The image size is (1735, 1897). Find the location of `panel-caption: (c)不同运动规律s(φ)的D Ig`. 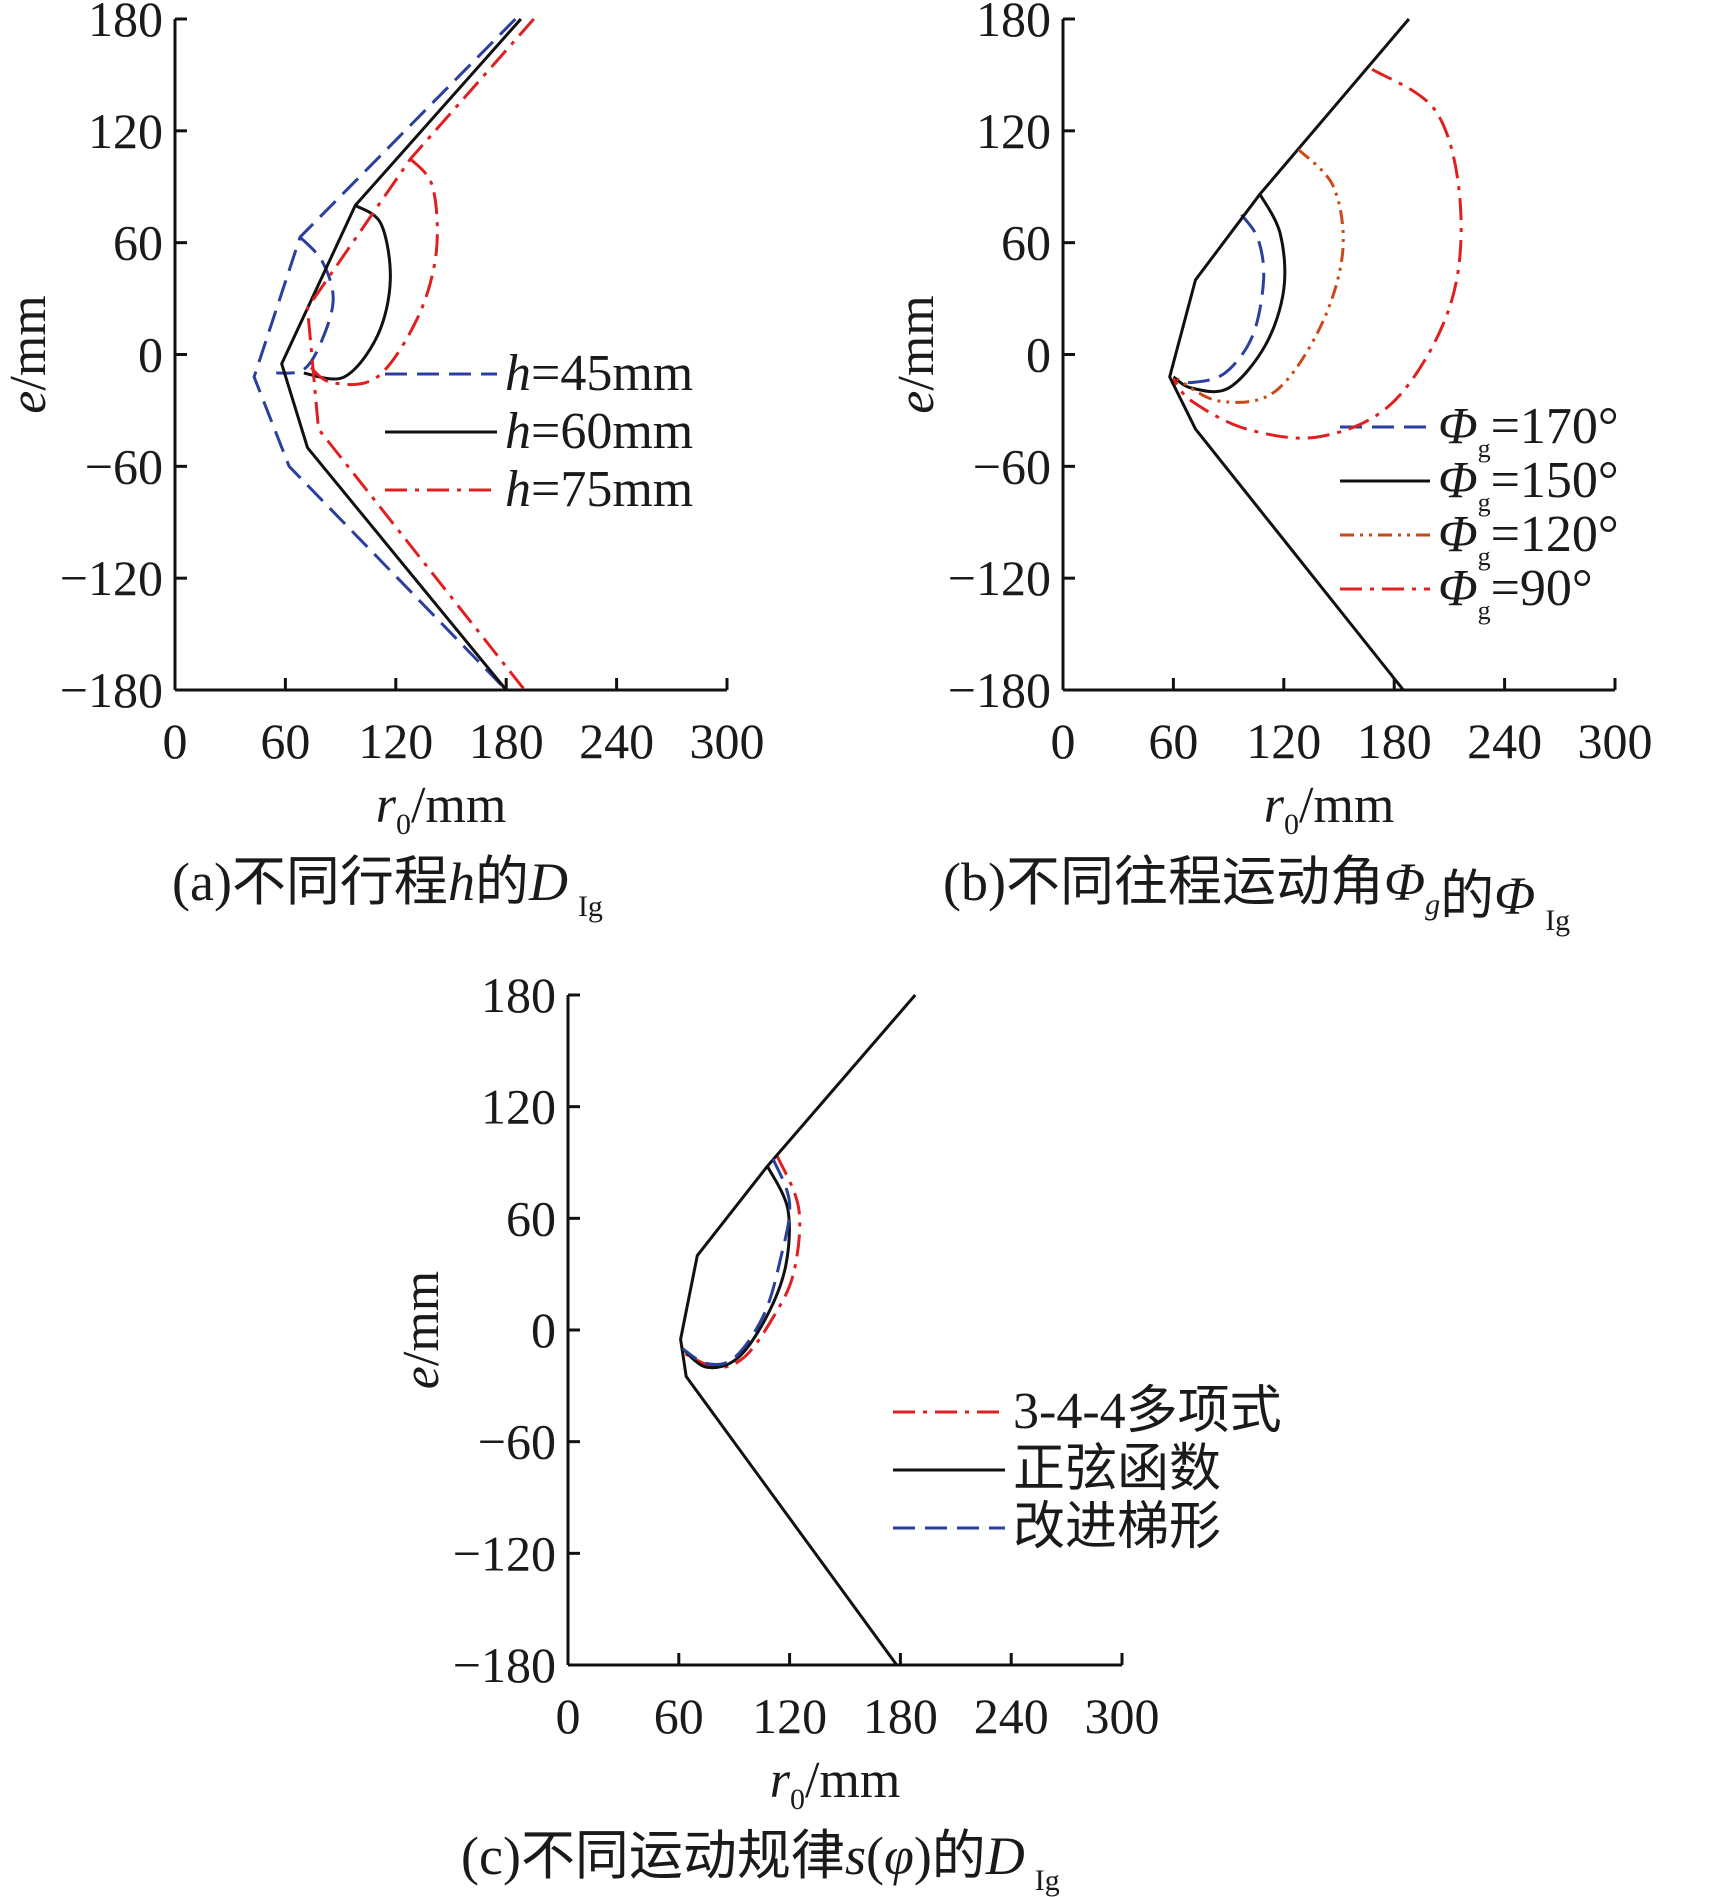

panel-caption: (c)不同运动规律s(φ)的D Ig is located at coordinates (760, 1861).